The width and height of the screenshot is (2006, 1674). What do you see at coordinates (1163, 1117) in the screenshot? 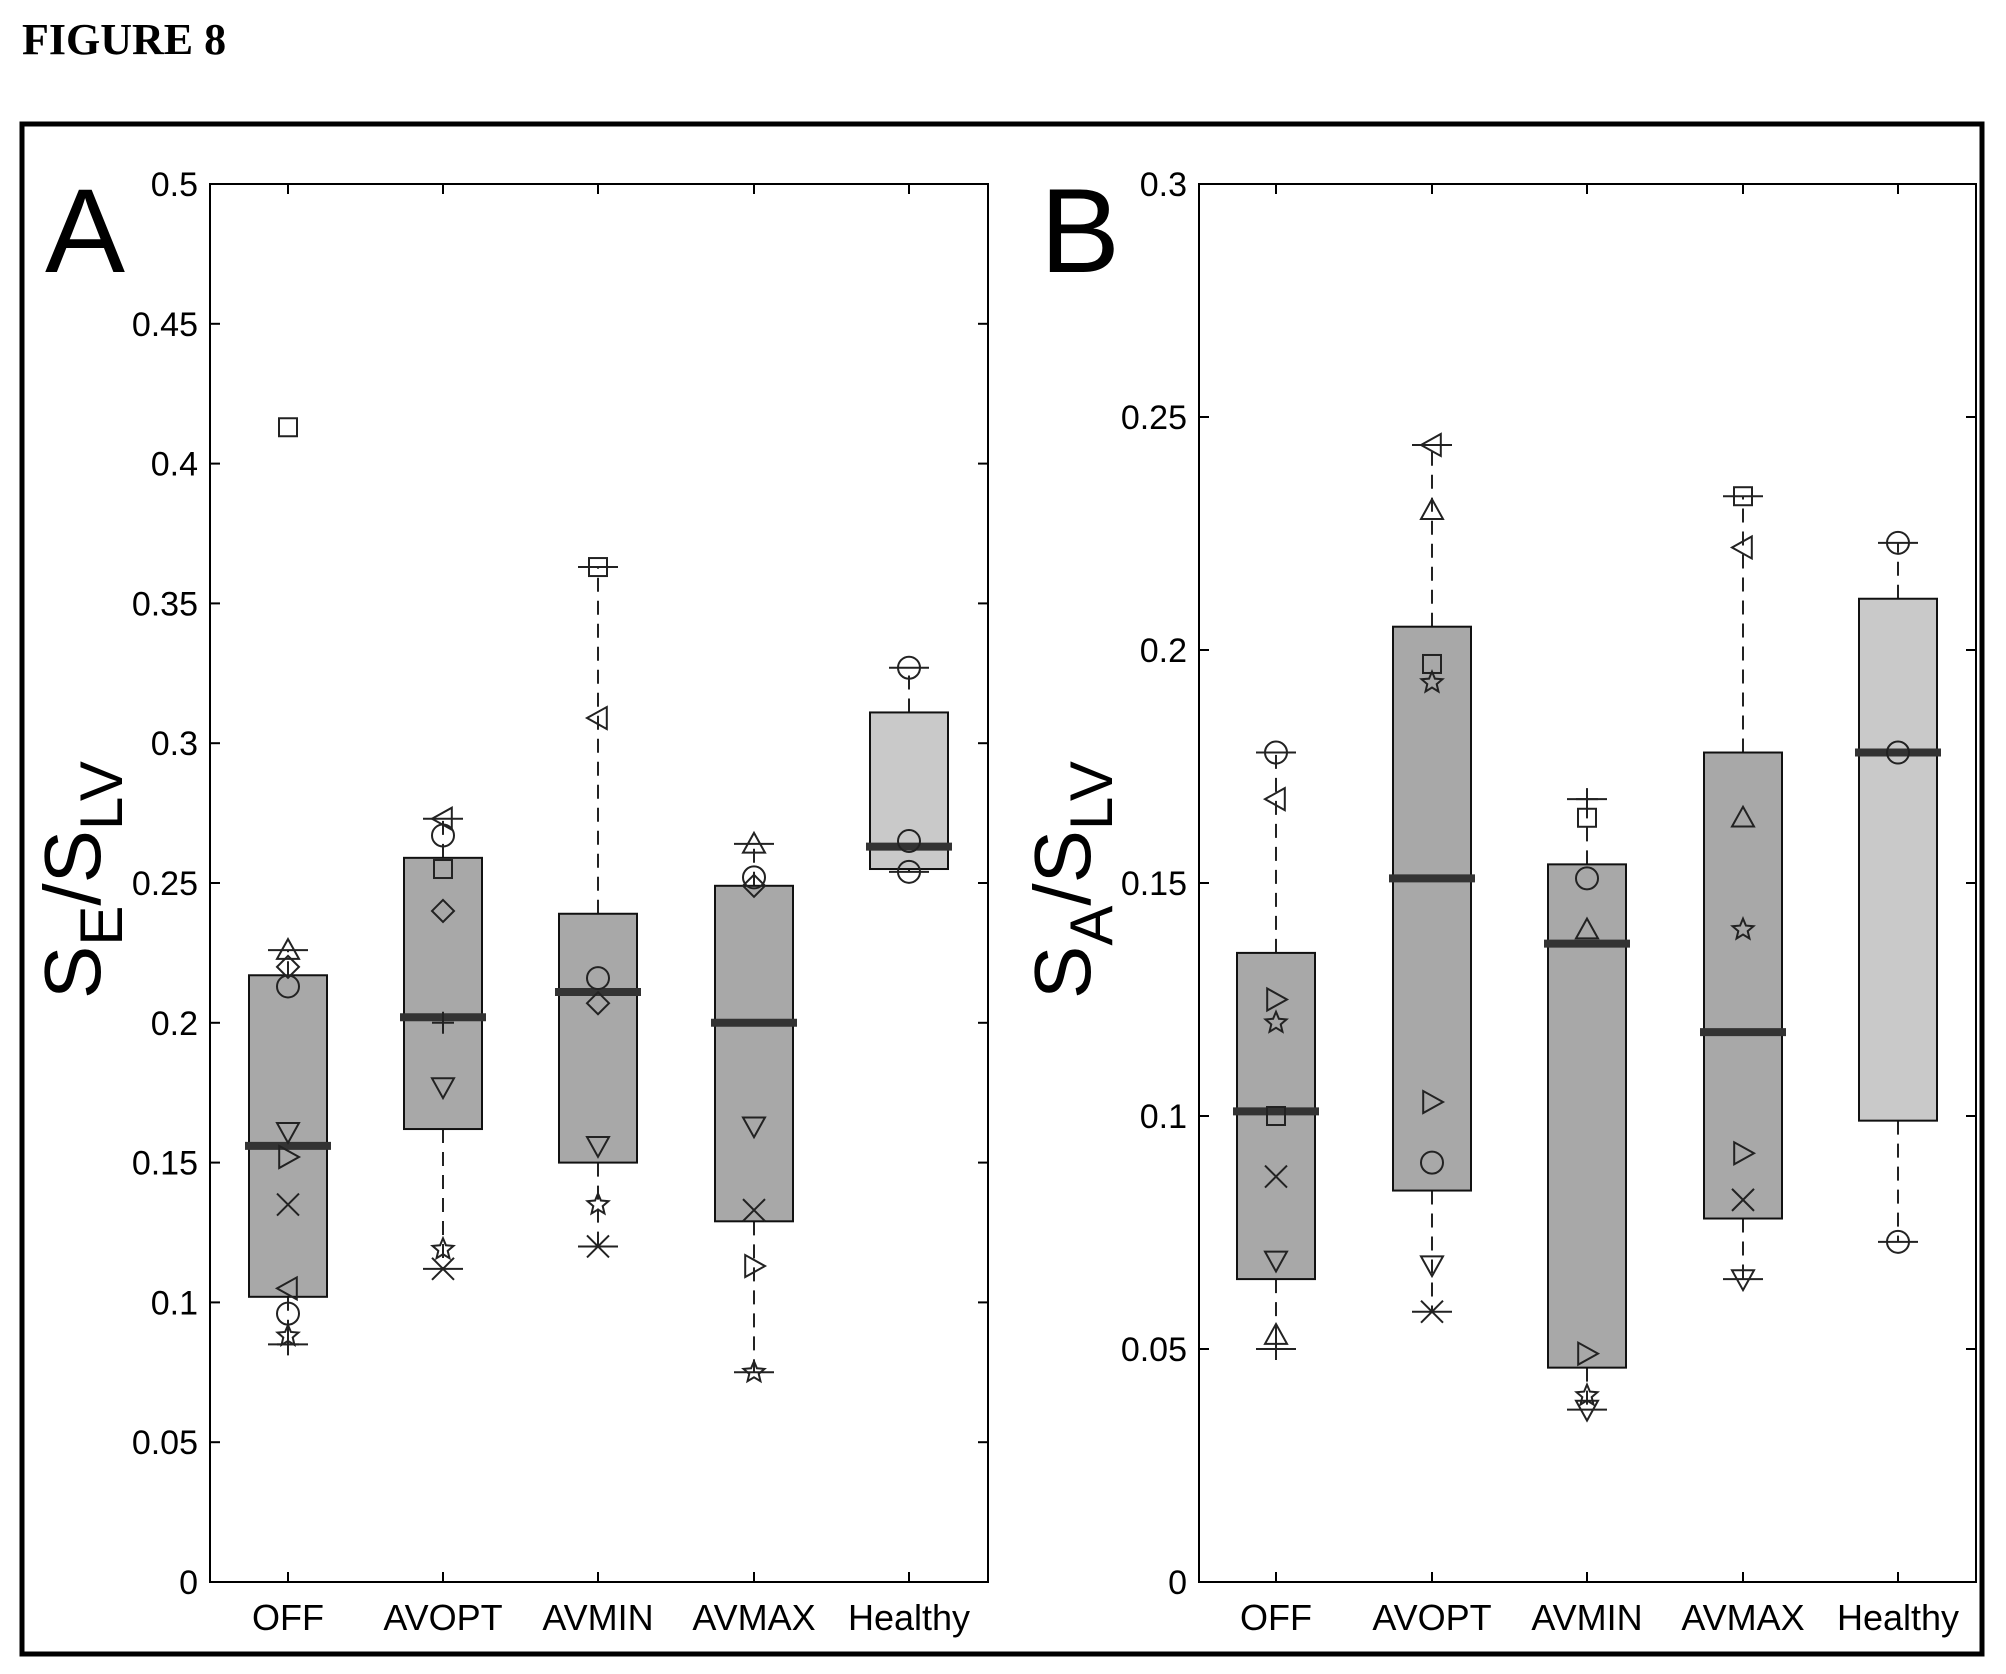
I see `y-tick-label: 0.1` at bounding box center [1163, 1117].